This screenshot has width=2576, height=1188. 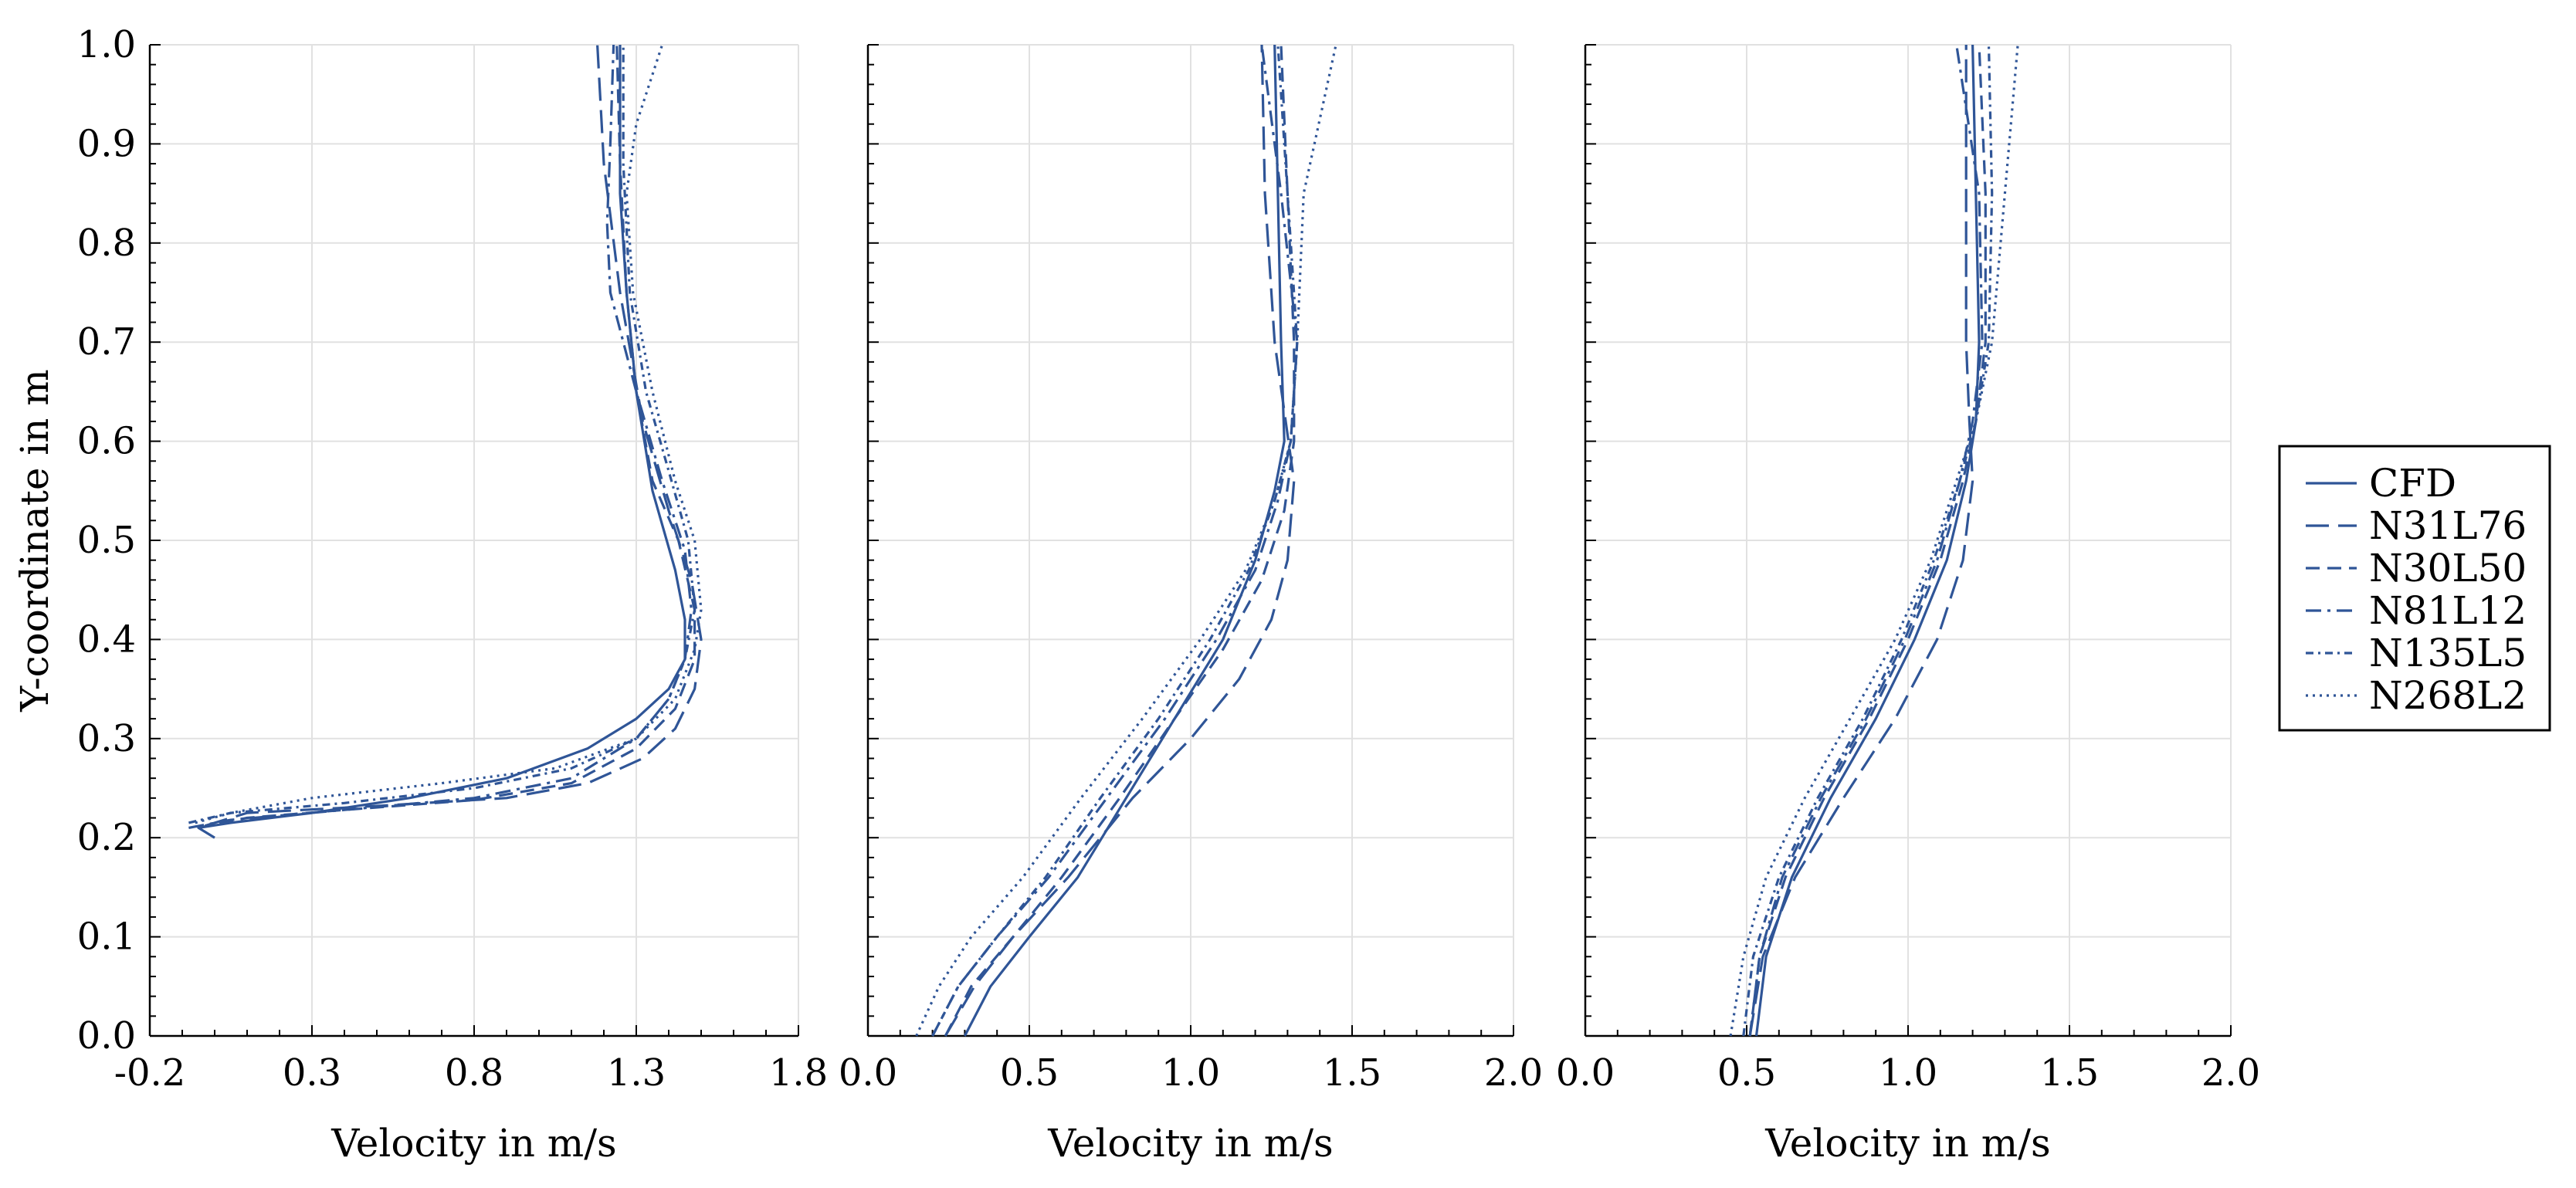 What do you see at coordinates (312, 1073) in the screenshot?
I see `x-tick-label: 0.3` at bounding box center [312, 1073].